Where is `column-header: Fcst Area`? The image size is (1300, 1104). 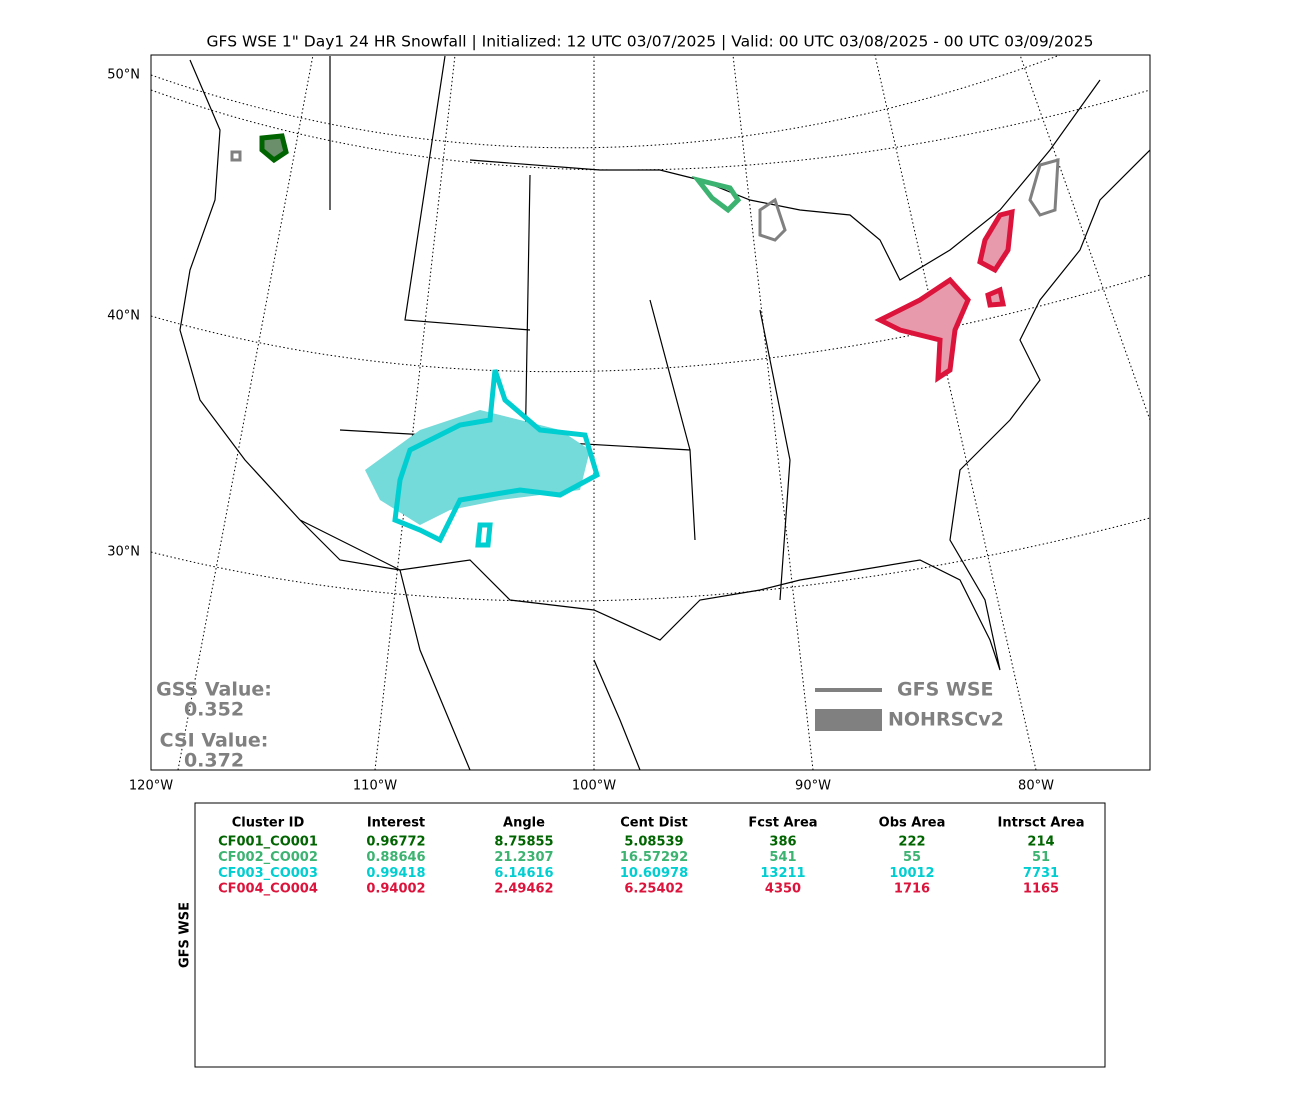
column-header: Fcst Area is located at coordinates (782, 823).